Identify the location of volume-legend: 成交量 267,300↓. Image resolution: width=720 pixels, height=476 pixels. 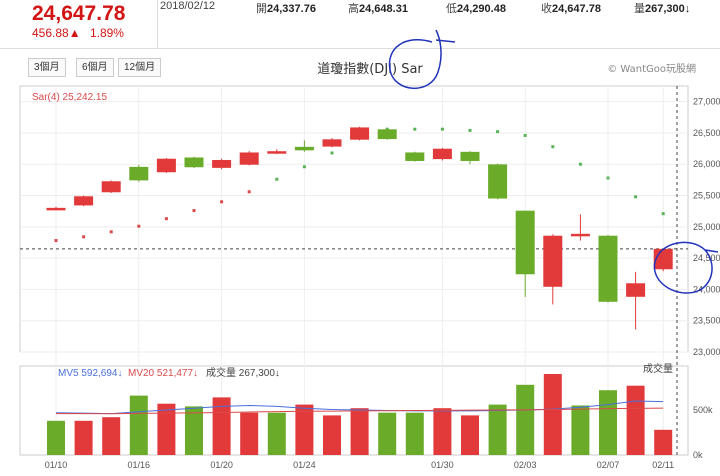
(243, 372).